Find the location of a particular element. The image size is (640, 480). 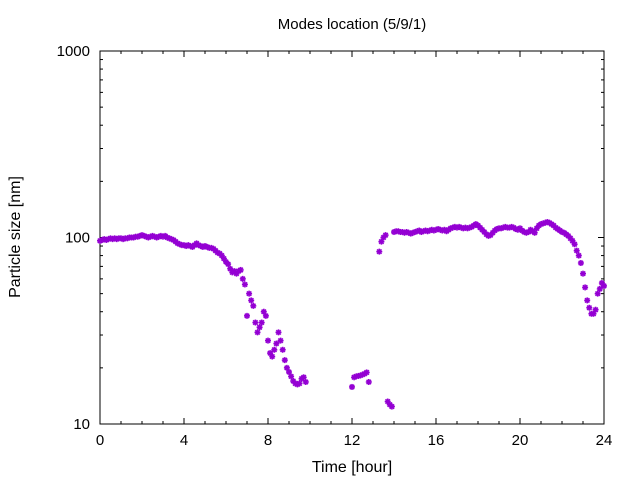

y-tick-label: 100 is located at coordinates (77, 238).